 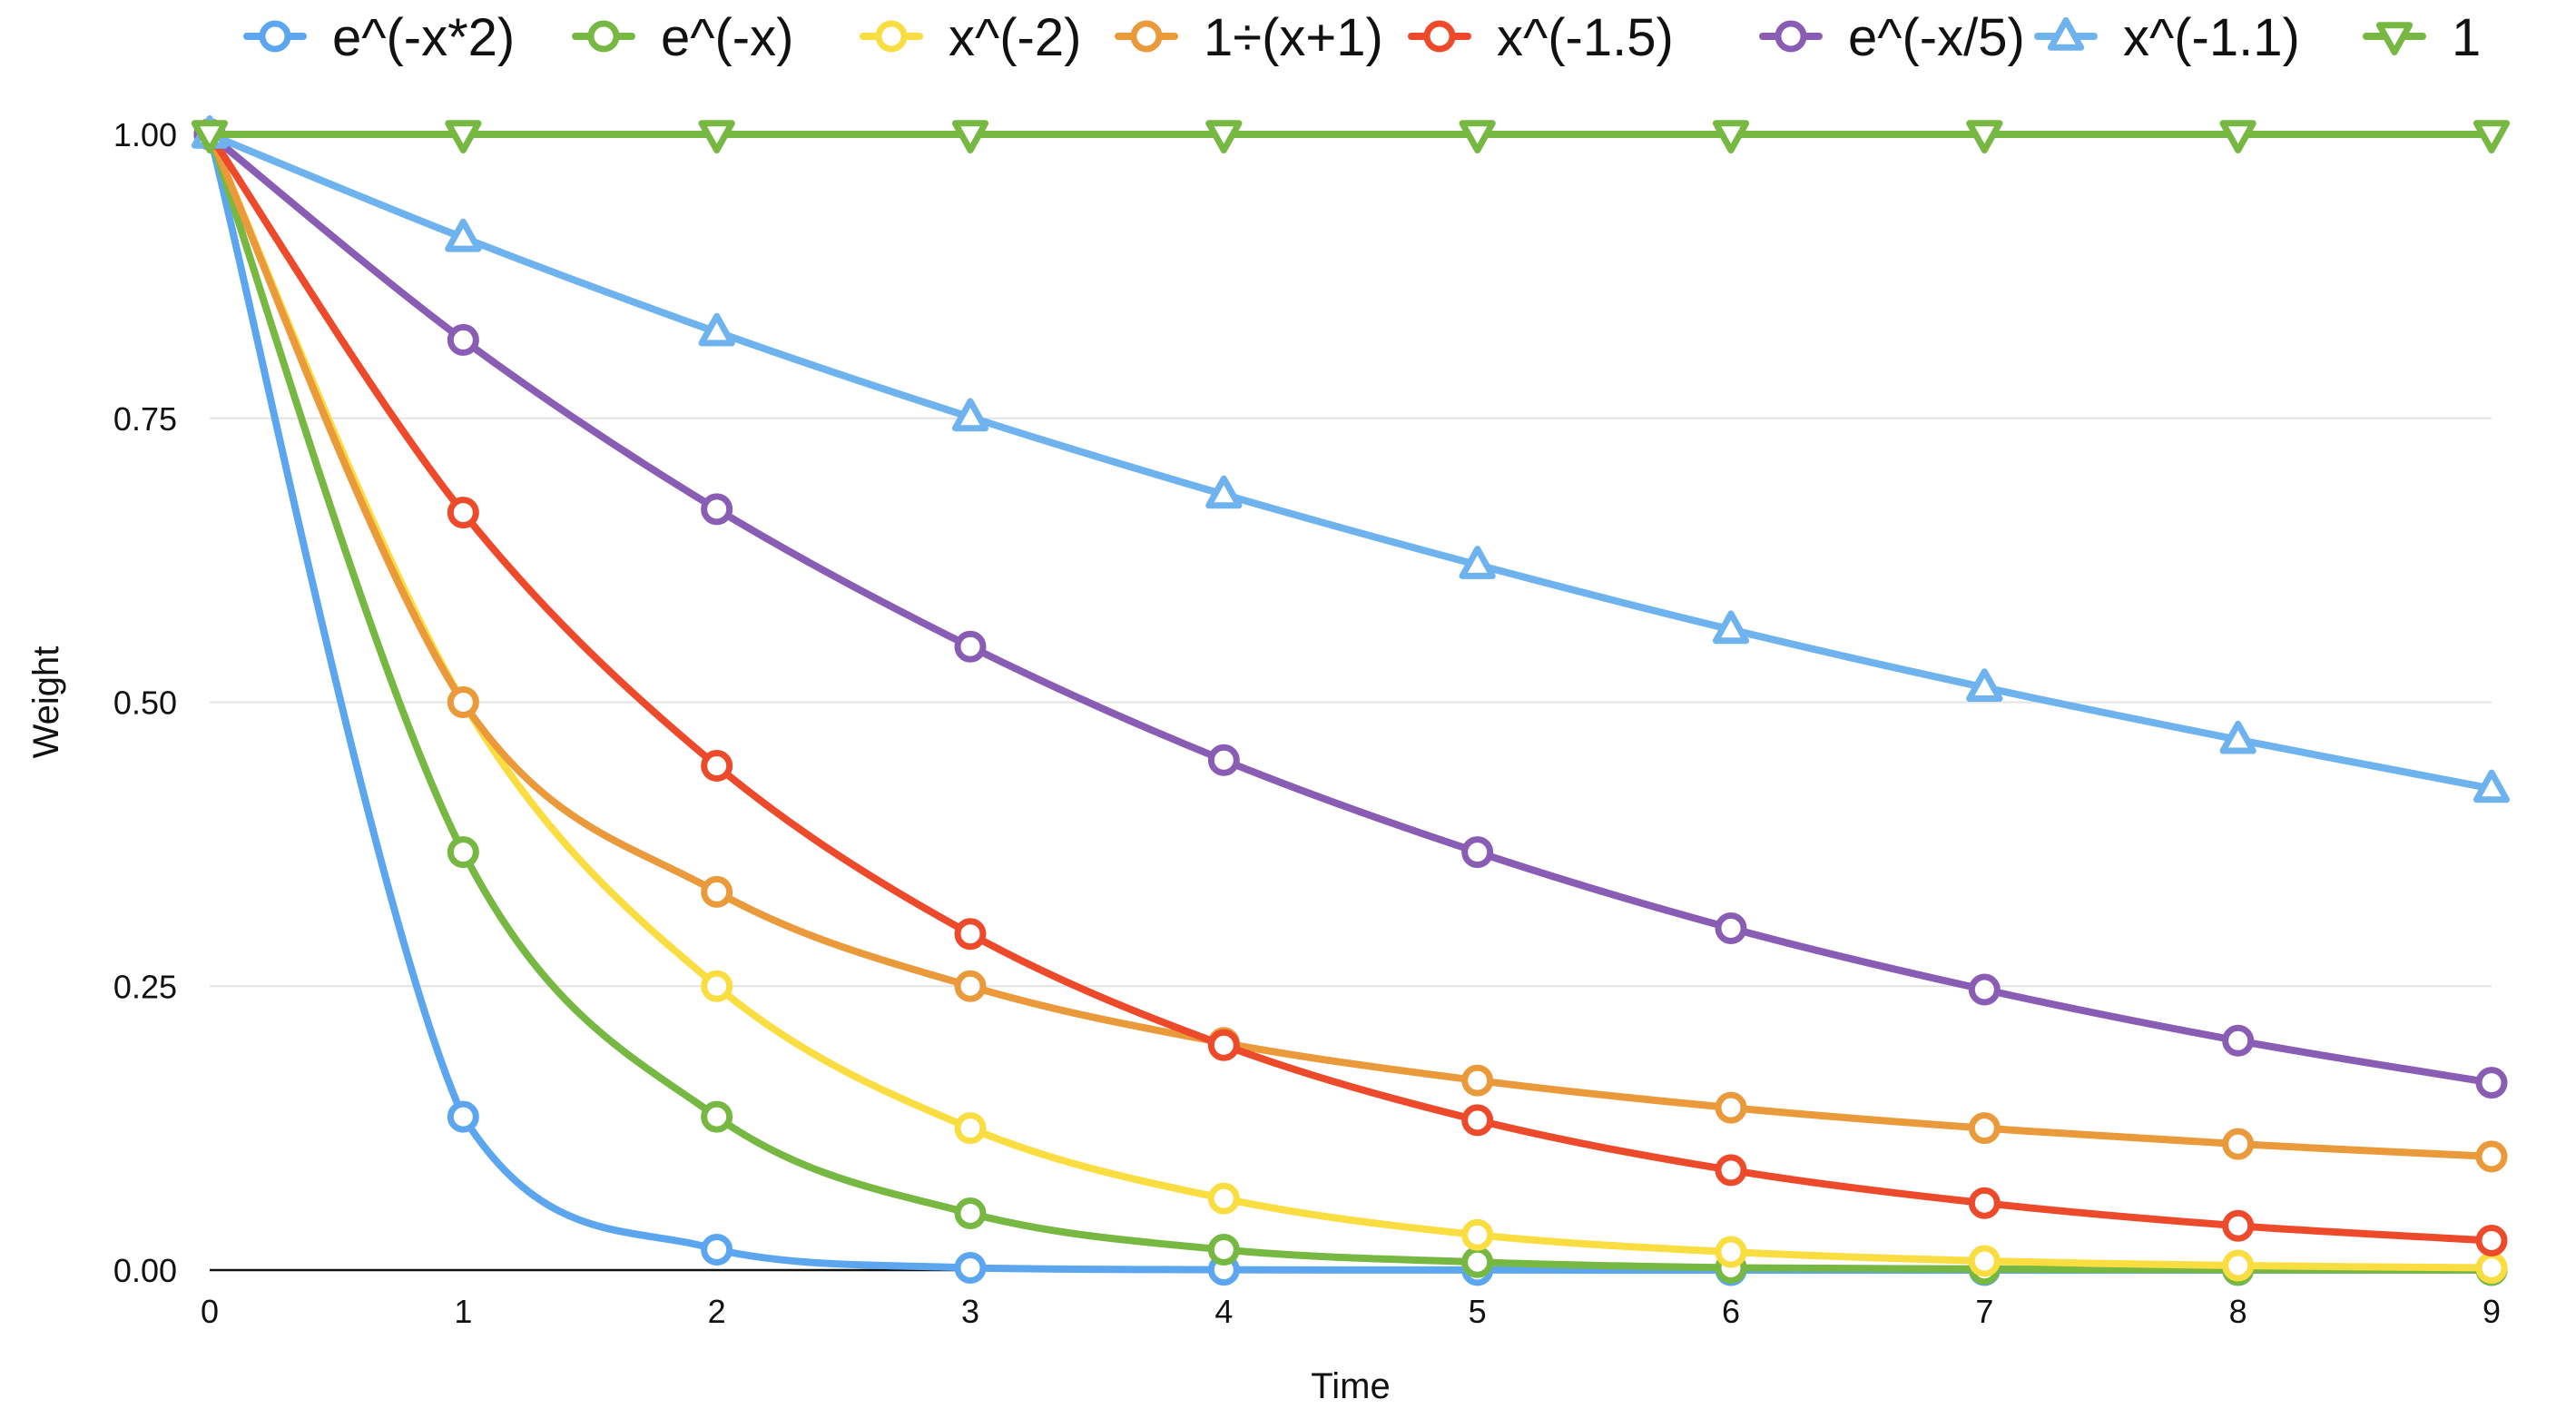 I want to click on legend-item: e^(-x/5), so click(x=1892, y=38).